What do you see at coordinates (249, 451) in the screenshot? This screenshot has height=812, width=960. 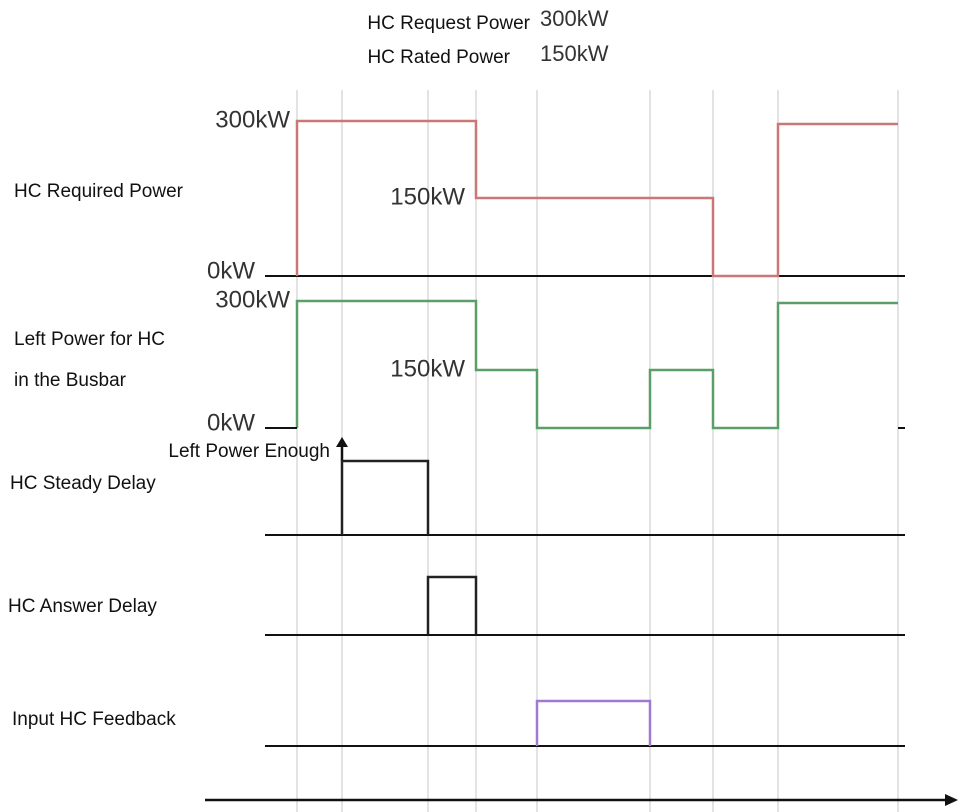 I see `annotation: Left Power Enough` at bounding box center [249, 451].